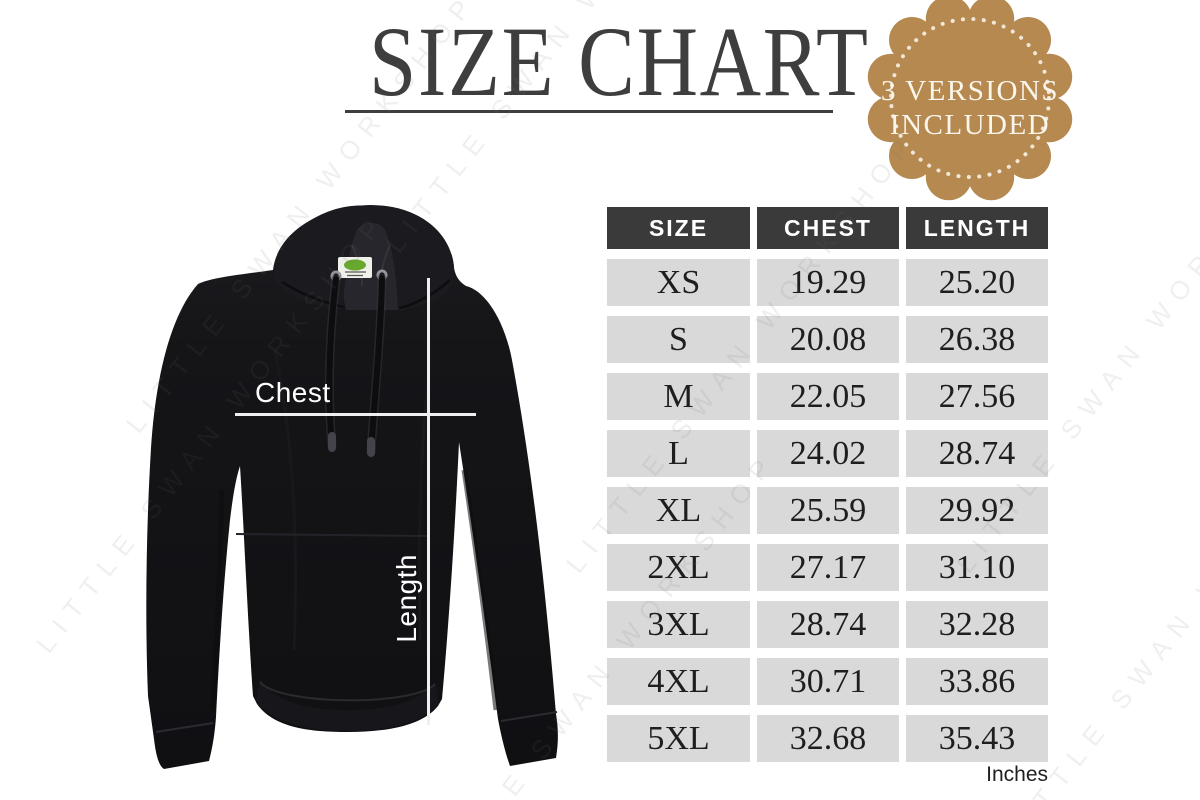 Image resolution: width=1200 pixels, height=800 pixels. Describe the element at coordinates (828, 339) in the screenshot. I see `chest-cell: 20.08` at that location.